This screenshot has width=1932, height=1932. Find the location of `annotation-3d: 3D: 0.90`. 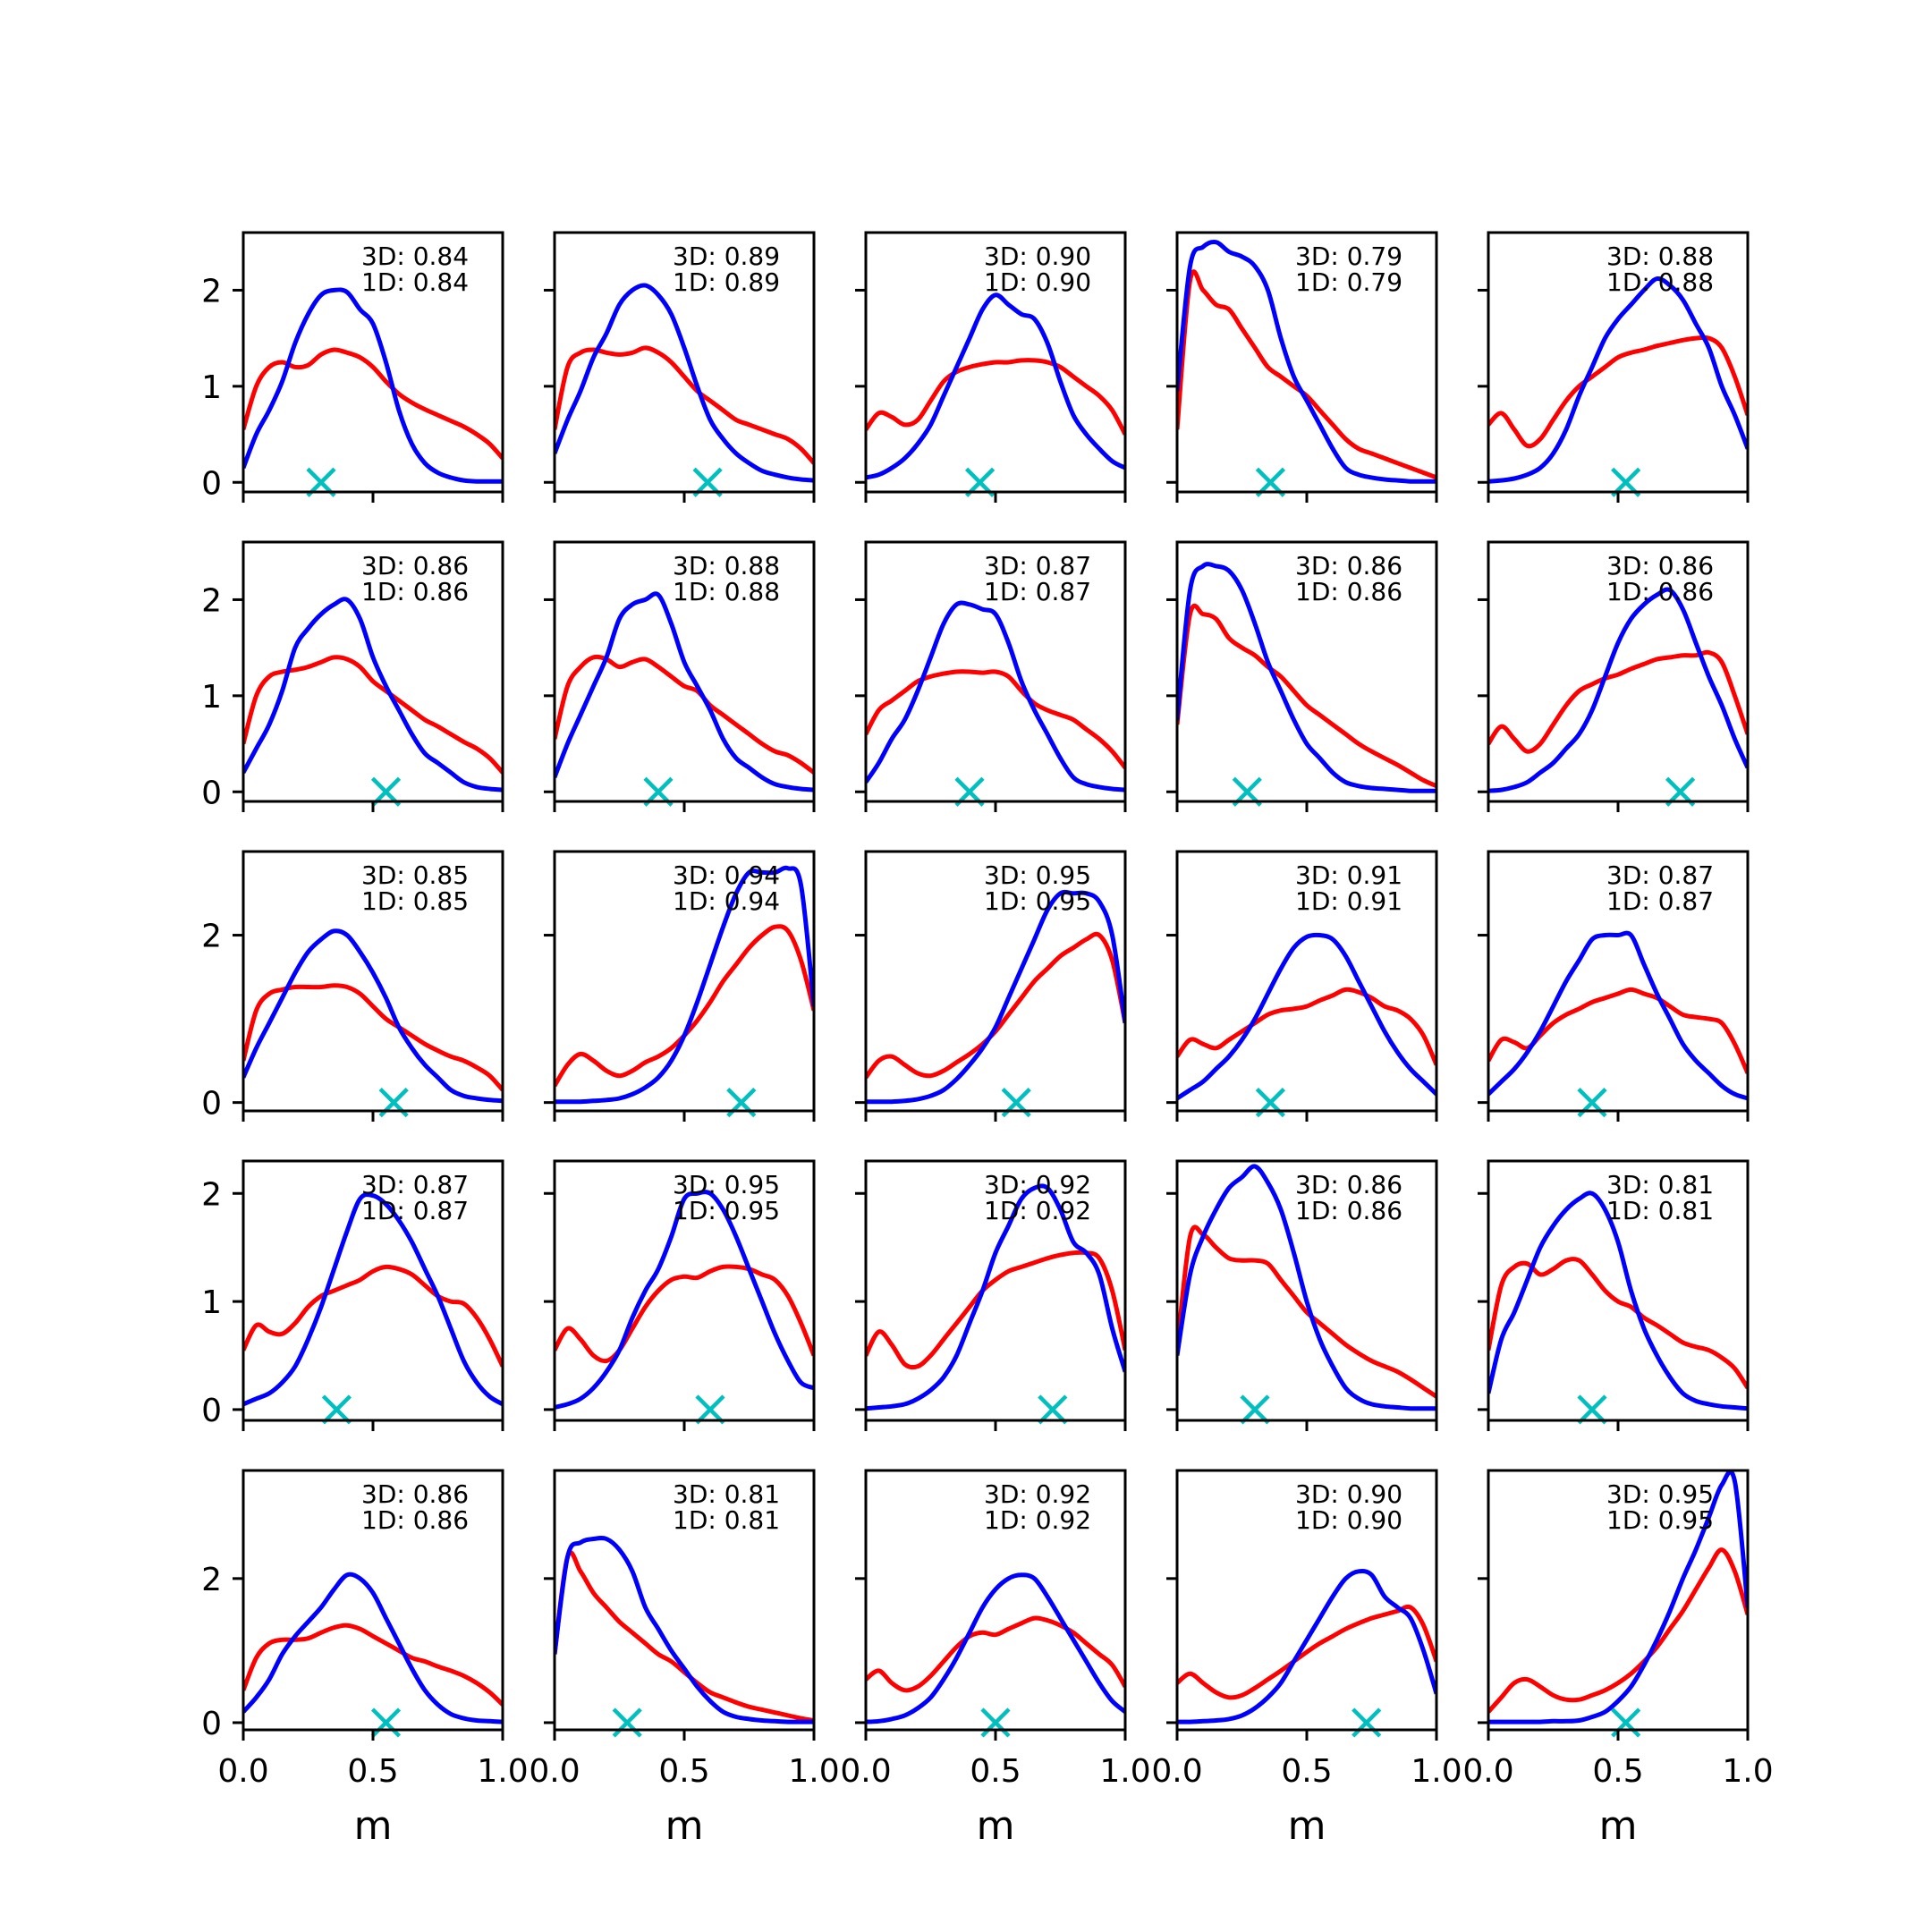

annotation-3d: 3D: 0.90 is located at coordinates (1348, 1494).